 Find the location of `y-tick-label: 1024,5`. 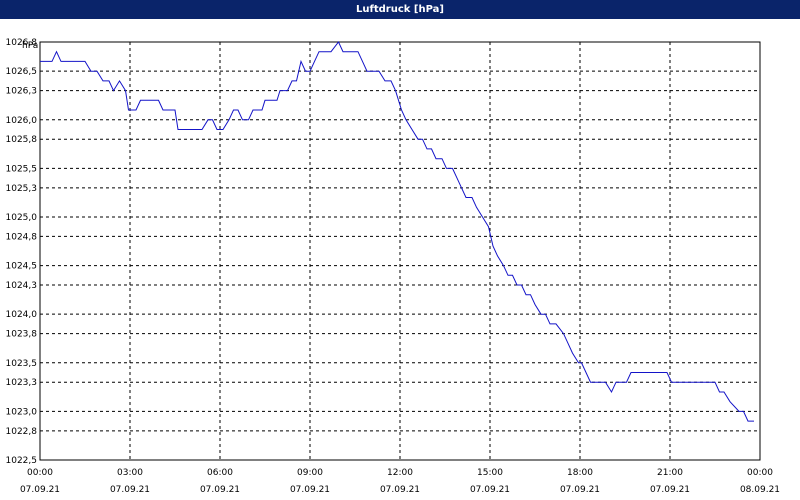

y-tick-label: 1024,5 is located at coordinates (22, 267).